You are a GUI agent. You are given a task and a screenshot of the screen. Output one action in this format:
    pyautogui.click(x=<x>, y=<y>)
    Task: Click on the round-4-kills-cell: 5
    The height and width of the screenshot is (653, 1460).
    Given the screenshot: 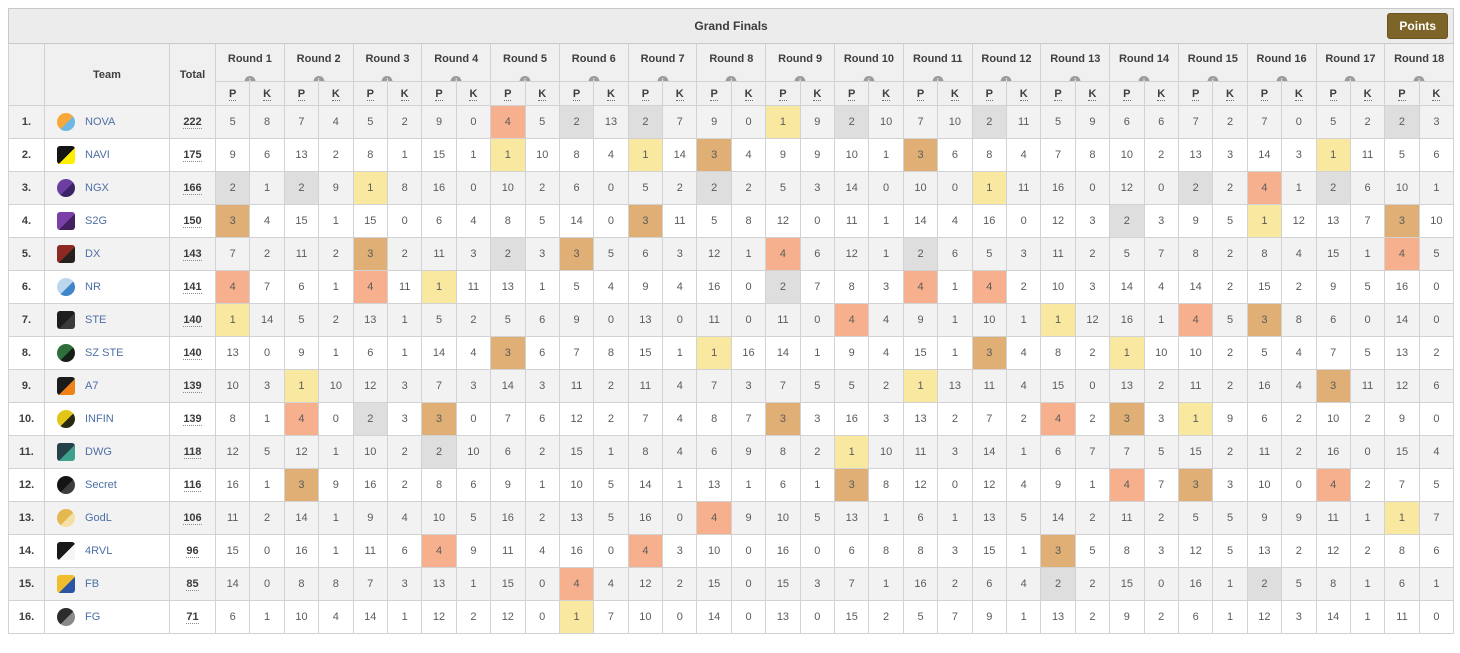 What is the action you would take?
    pyautogui.click(x=473, y=518)
    